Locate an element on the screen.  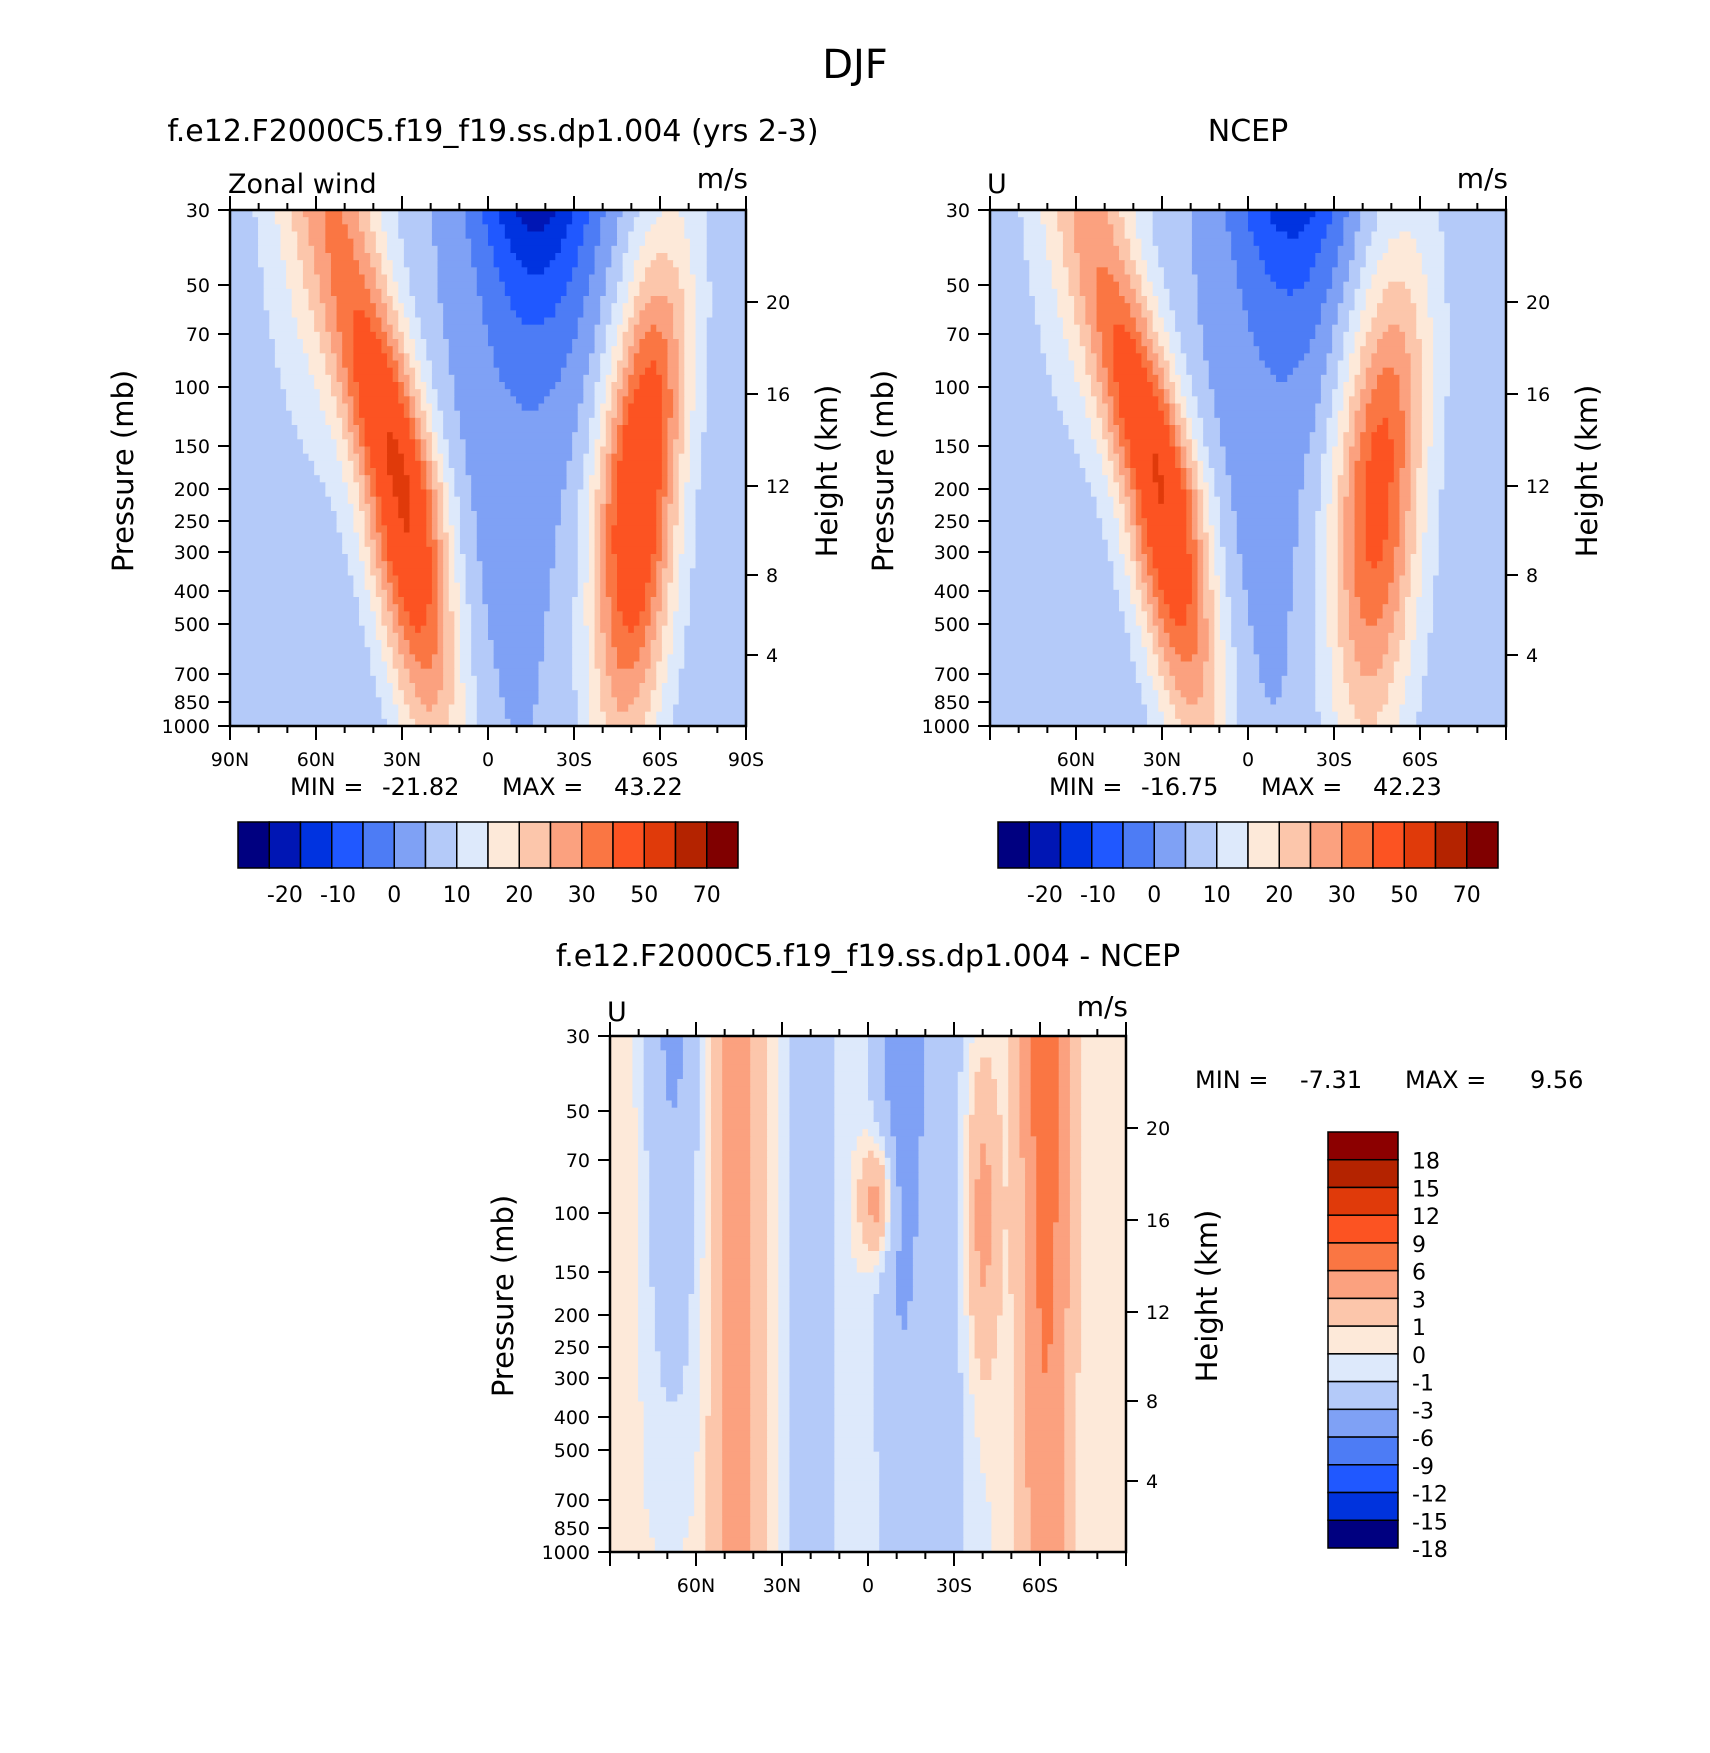
panel-ncep-max-label: MAX = is located at coordinates (1301, 787).